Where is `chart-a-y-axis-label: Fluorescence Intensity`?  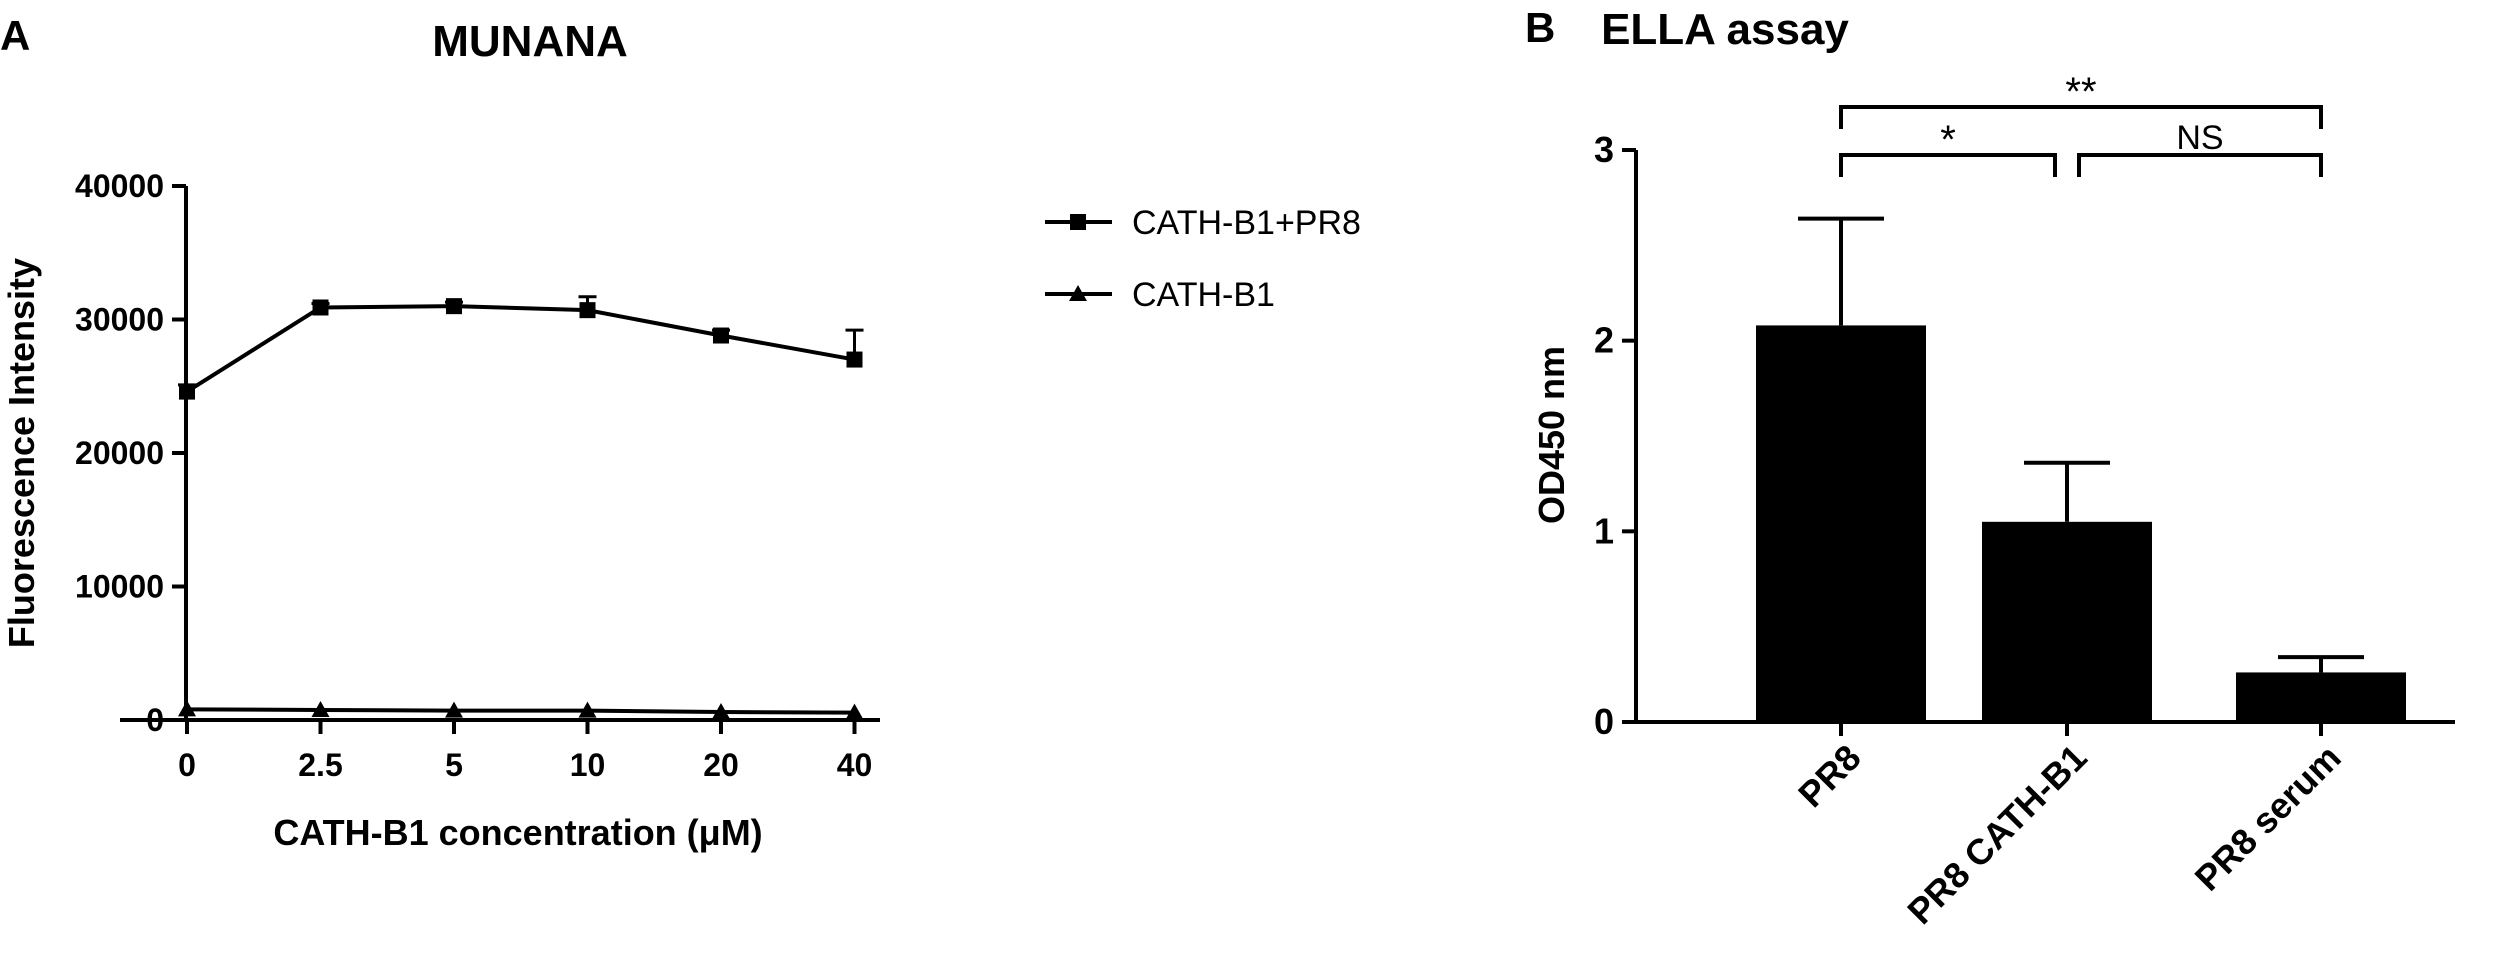 chart-a-y-axis-label: Fluorescence Intensity is located at coordinates (21, 453).